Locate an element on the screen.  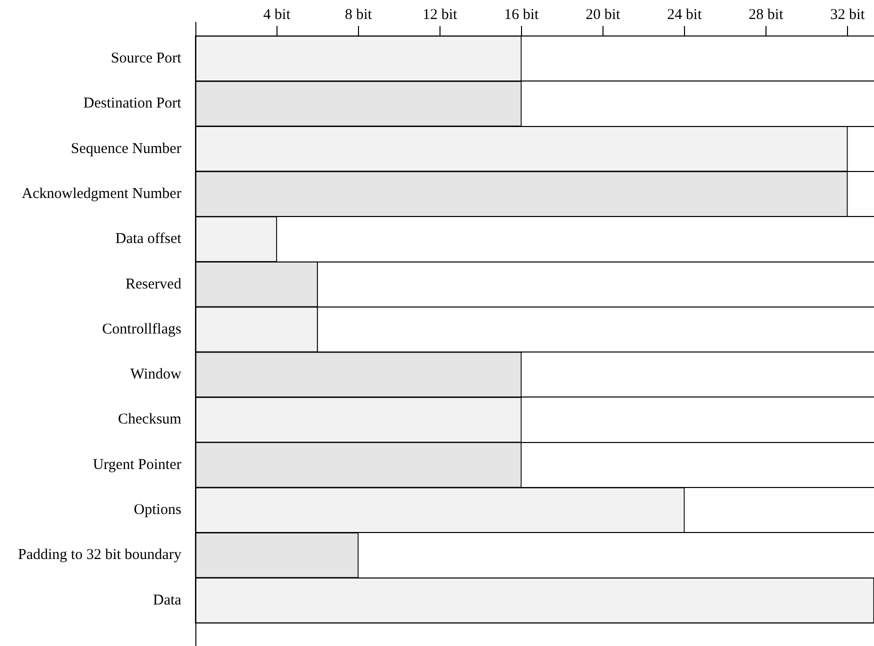
x-tick-label: 8 bit is located at coordinates (358, 14).